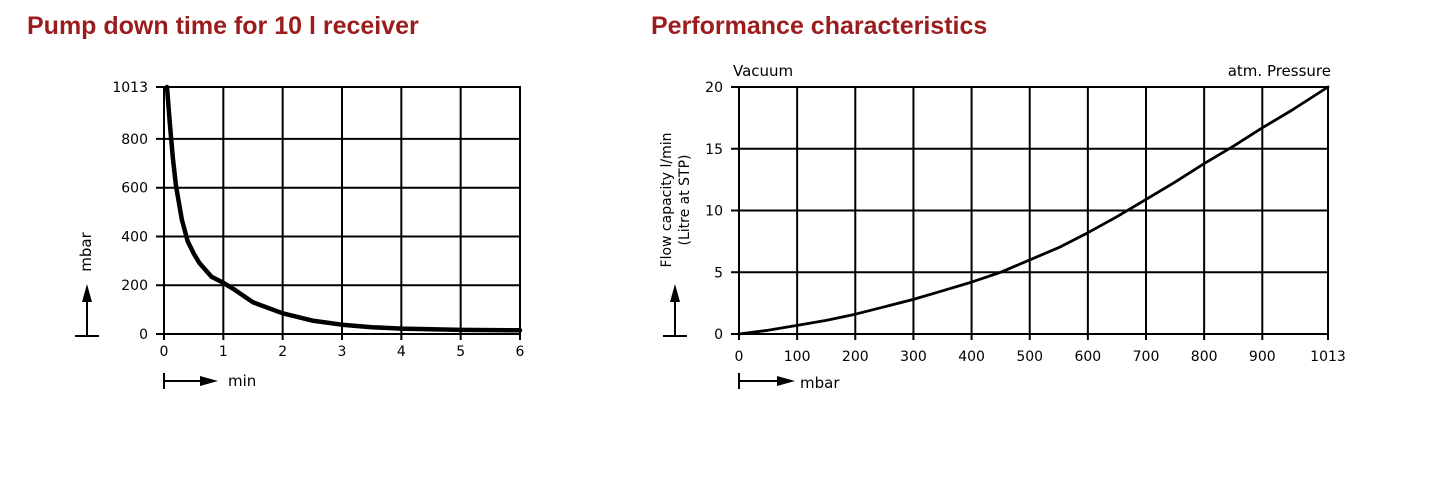 This screenshot has width=1450, height=479. Describe the element at coordinates (1328, 357) in the screenshot. I see `x-tick-label: 1013` at that location.